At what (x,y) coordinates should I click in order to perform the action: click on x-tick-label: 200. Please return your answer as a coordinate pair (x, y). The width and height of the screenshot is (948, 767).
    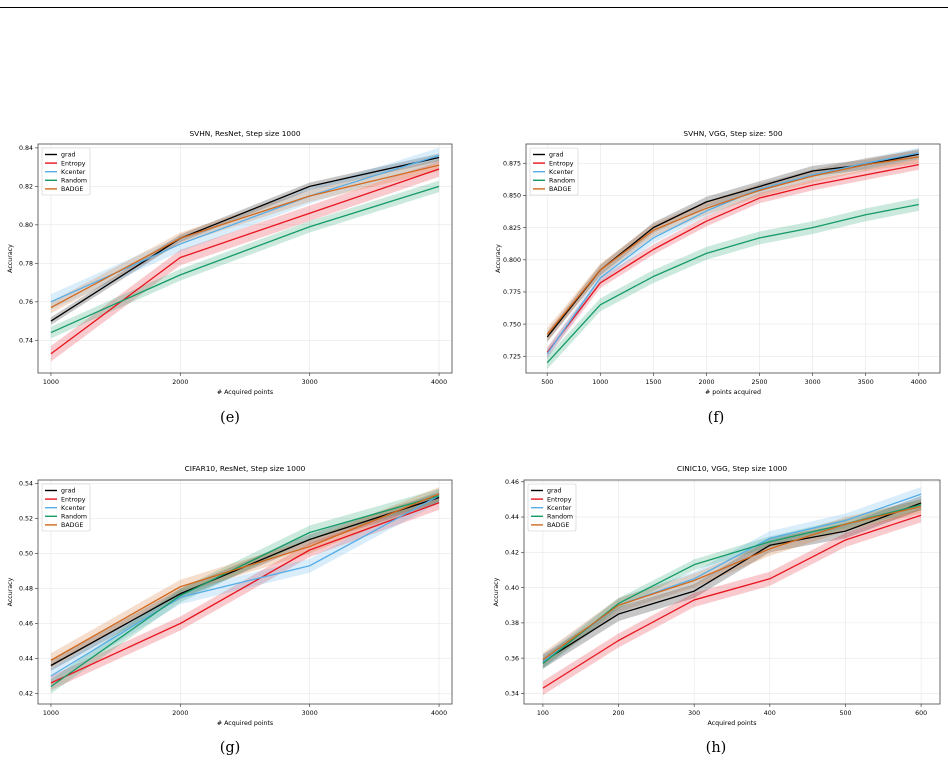
    Looking at the image, I should click on (619, 713).